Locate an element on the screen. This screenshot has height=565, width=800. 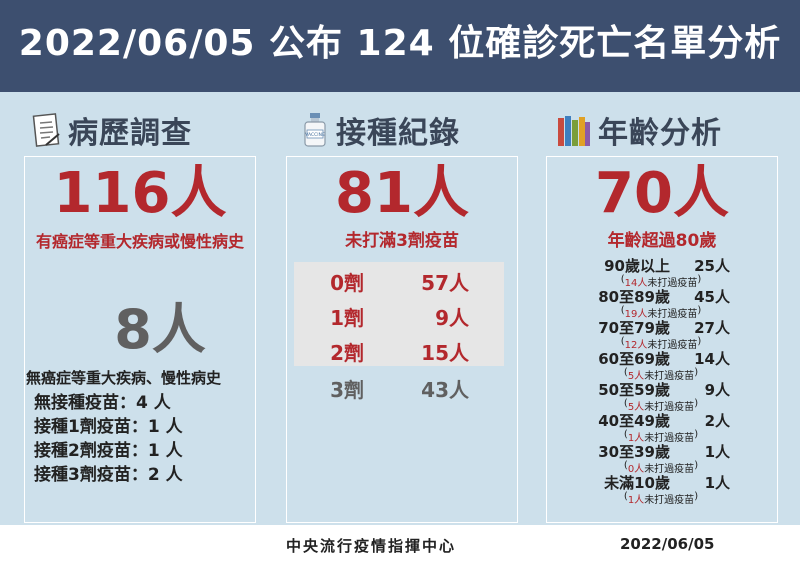
age-unvax-note: (0人 未打過疫苗) is located at coordinates (661, 467).